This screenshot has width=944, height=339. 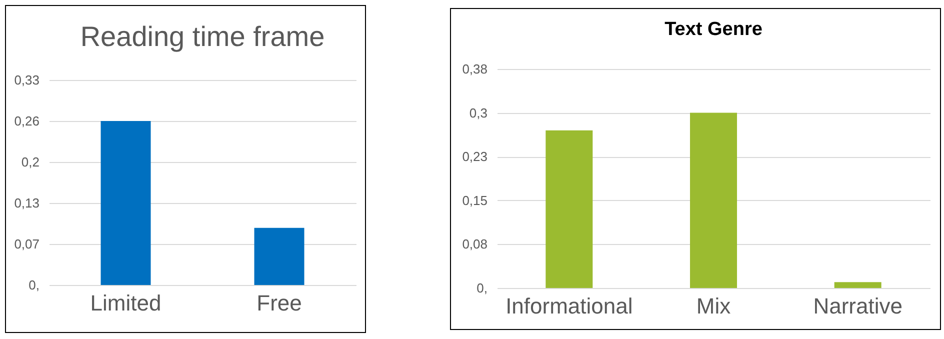 What do you see at coordinates (569, 306) in the screenshot?
I see `x-tick-label: Informational` at bounding box center [569, 306].